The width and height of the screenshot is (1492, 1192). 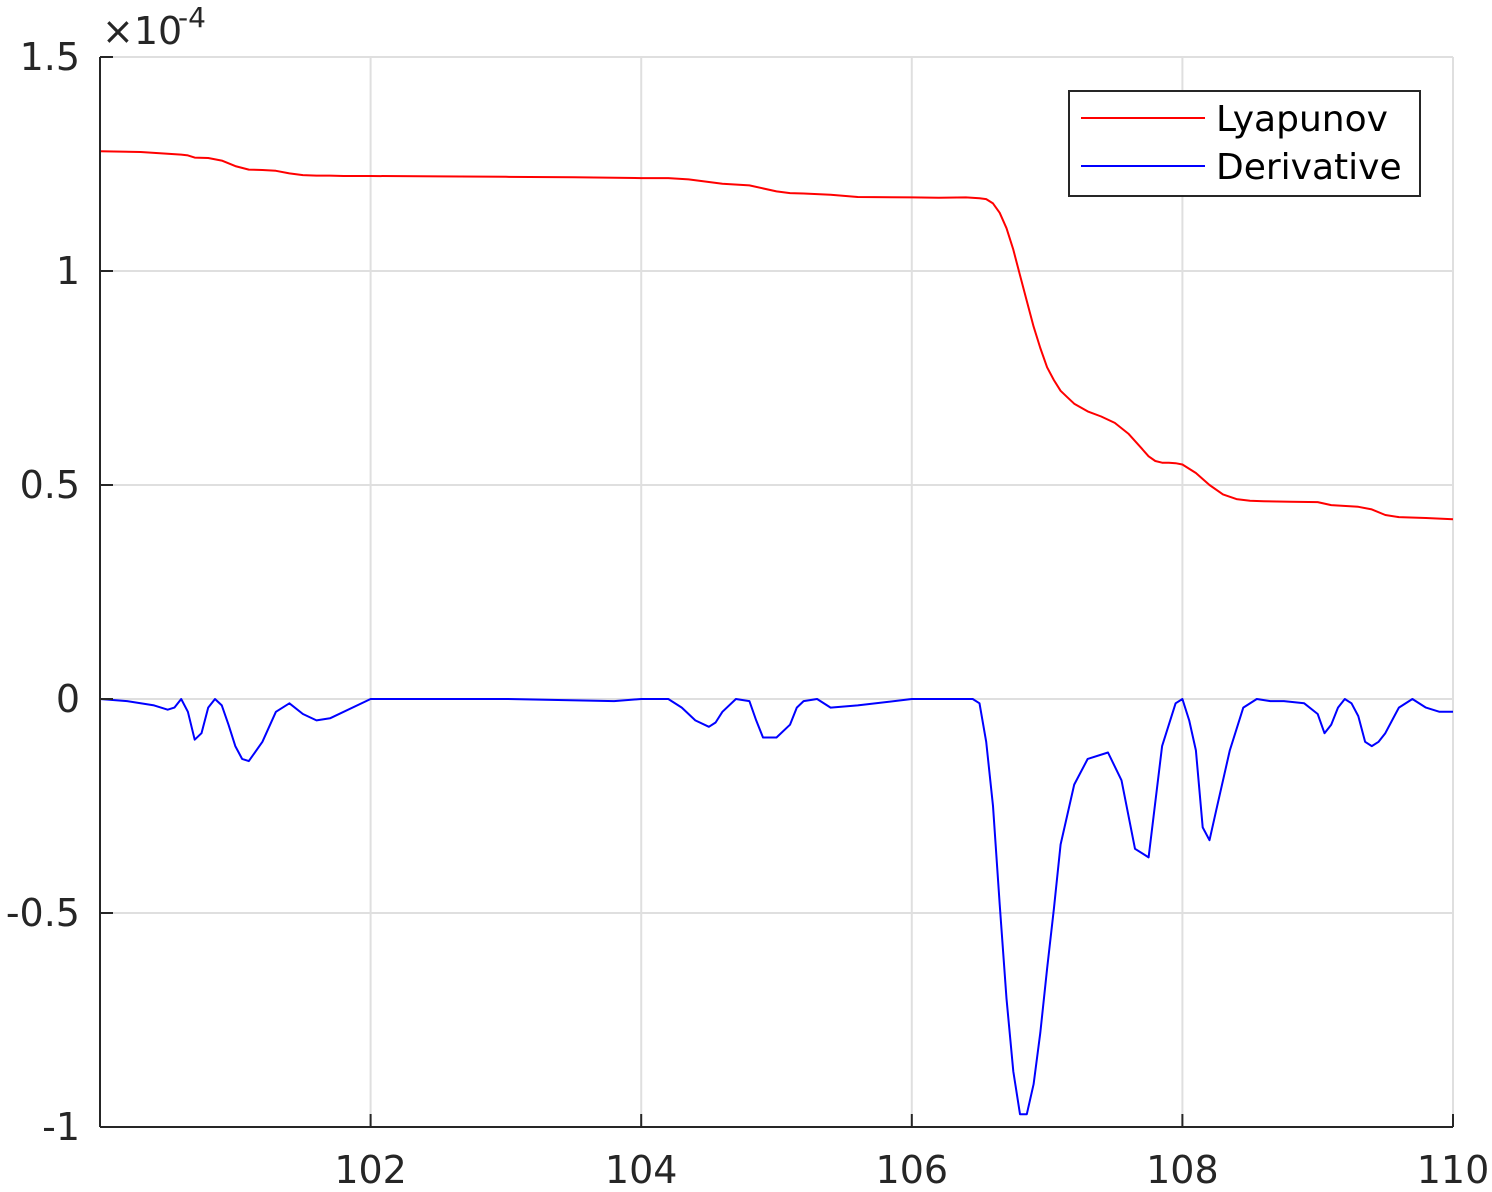 I want to click on y-exponent-power: -4, so click(x=192, y=17).